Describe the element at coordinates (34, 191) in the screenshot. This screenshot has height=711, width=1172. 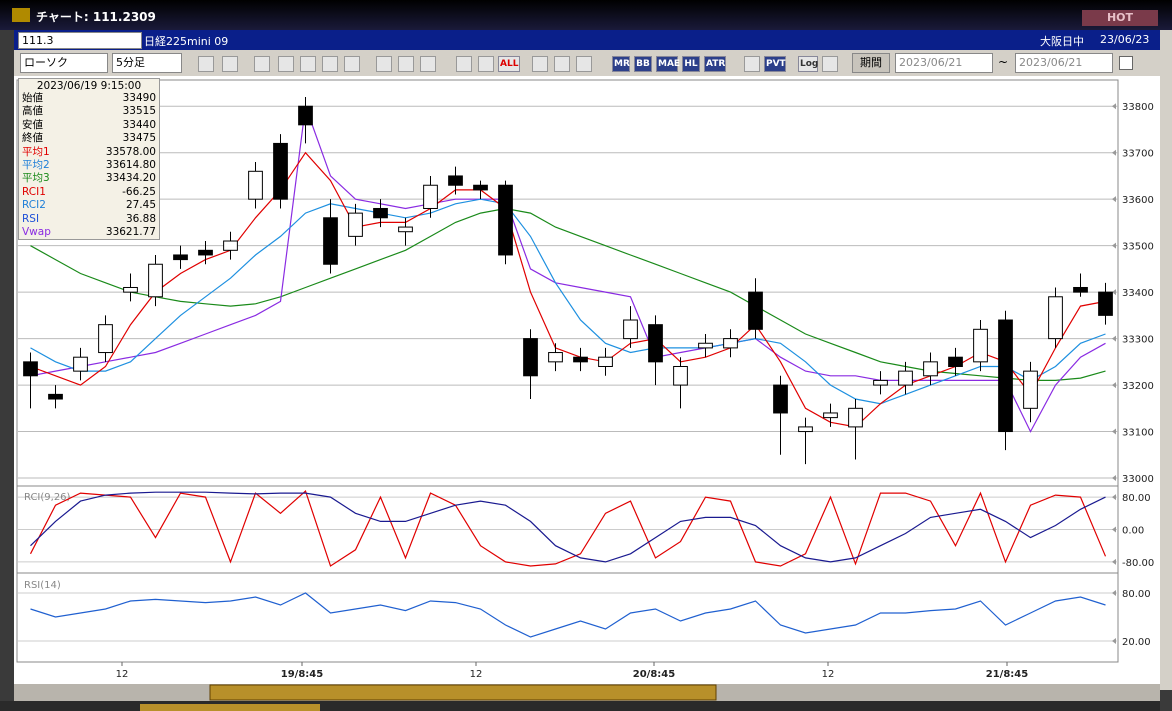
I see `info-label: RCI1` at that location.